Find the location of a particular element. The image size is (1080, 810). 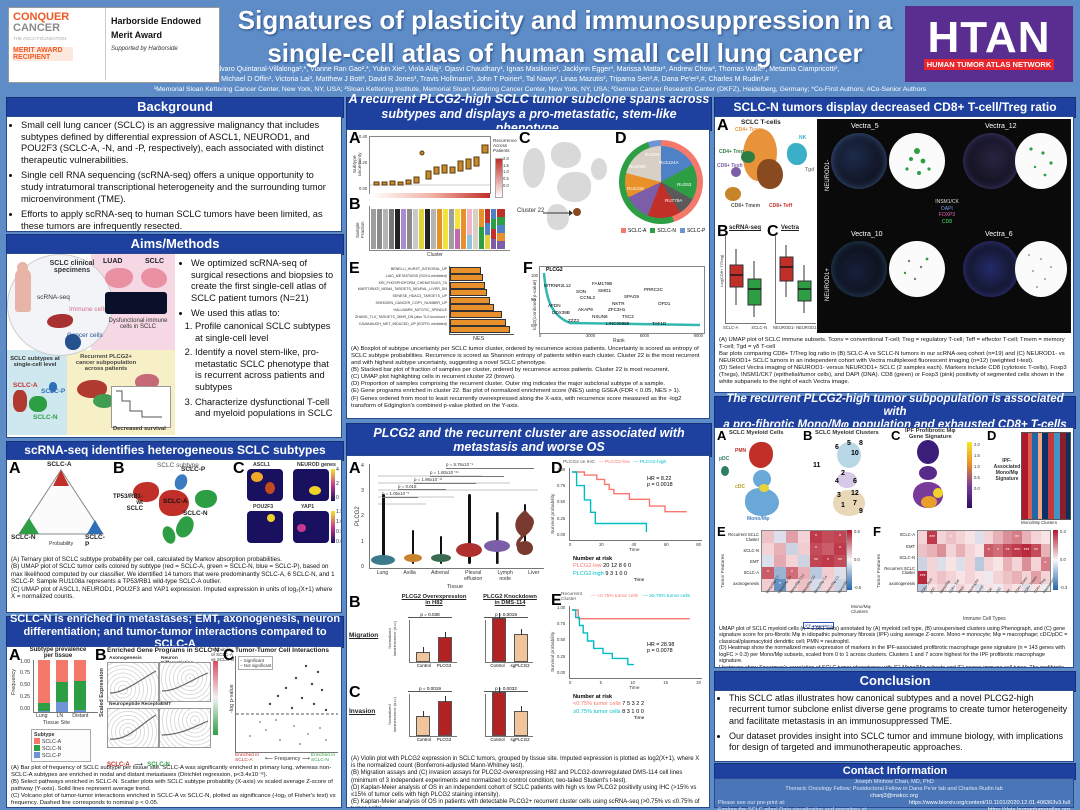

award-harborside-line2: Merit Award is located at coordinates (137, 35).